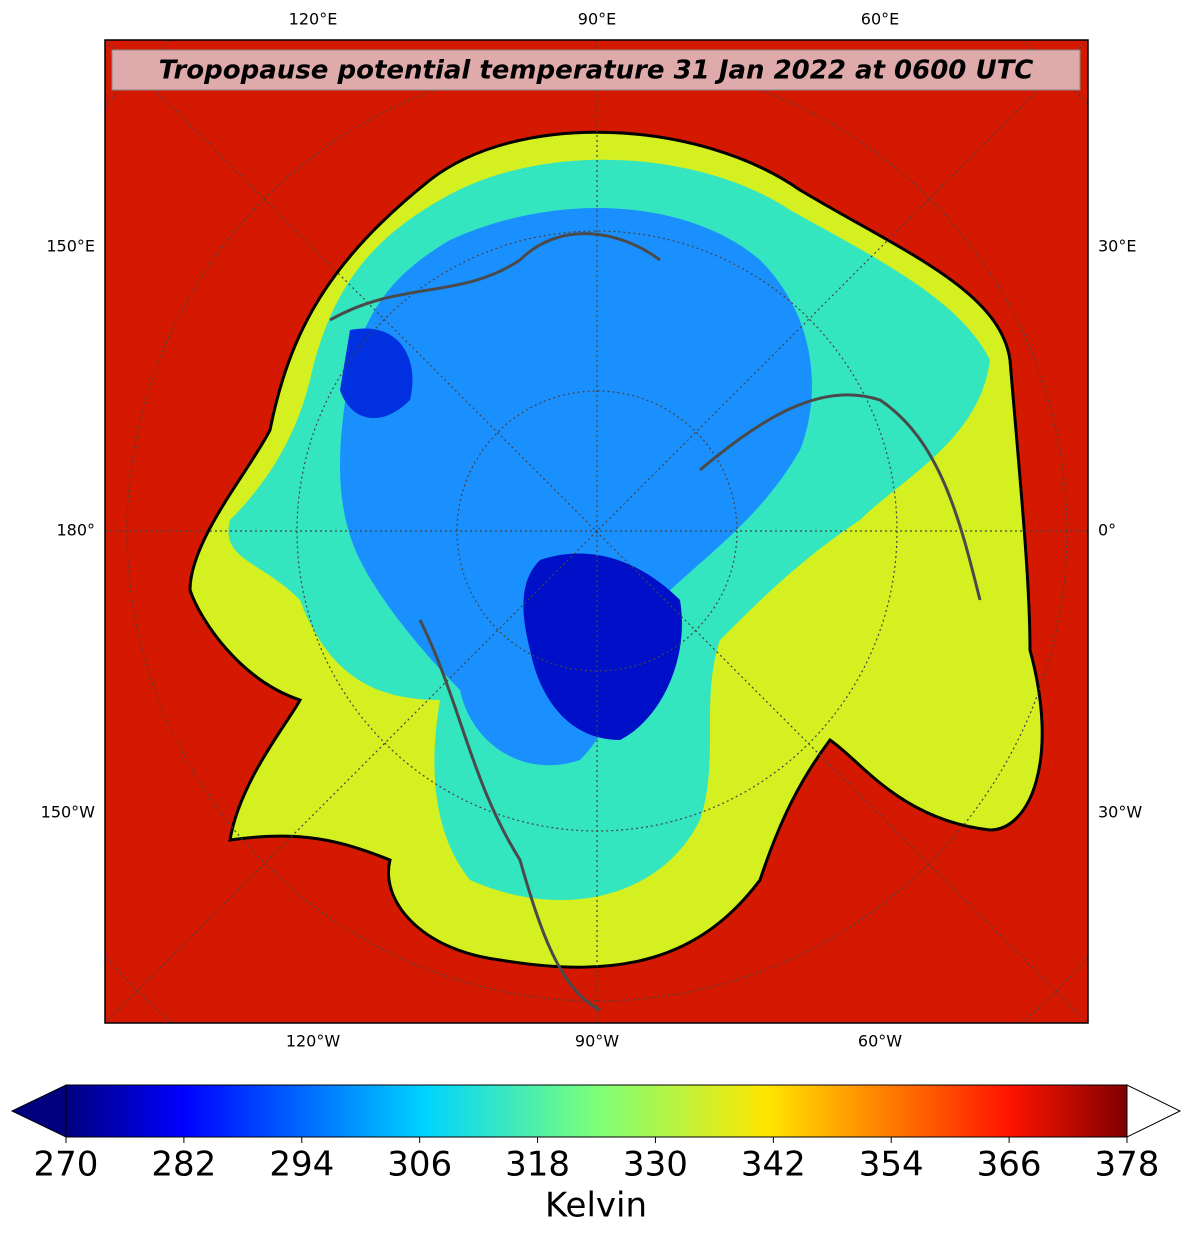 Image resolution: width=1192 pixels, height=1242 pixels. I want to click on colorbar: 270 282 294 306 318 330 342 354 366 378, so click(596, 1134).